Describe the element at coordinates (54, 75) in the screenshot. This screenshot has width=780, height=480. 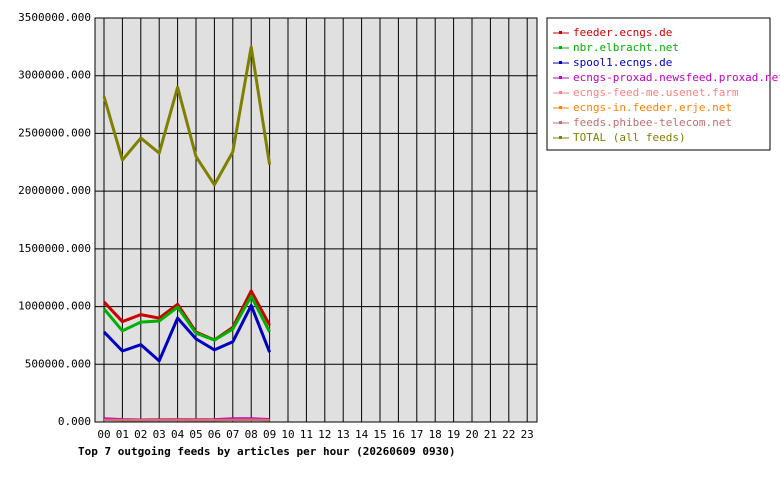
I see `y-tick-label: 3000000.000` at that location.